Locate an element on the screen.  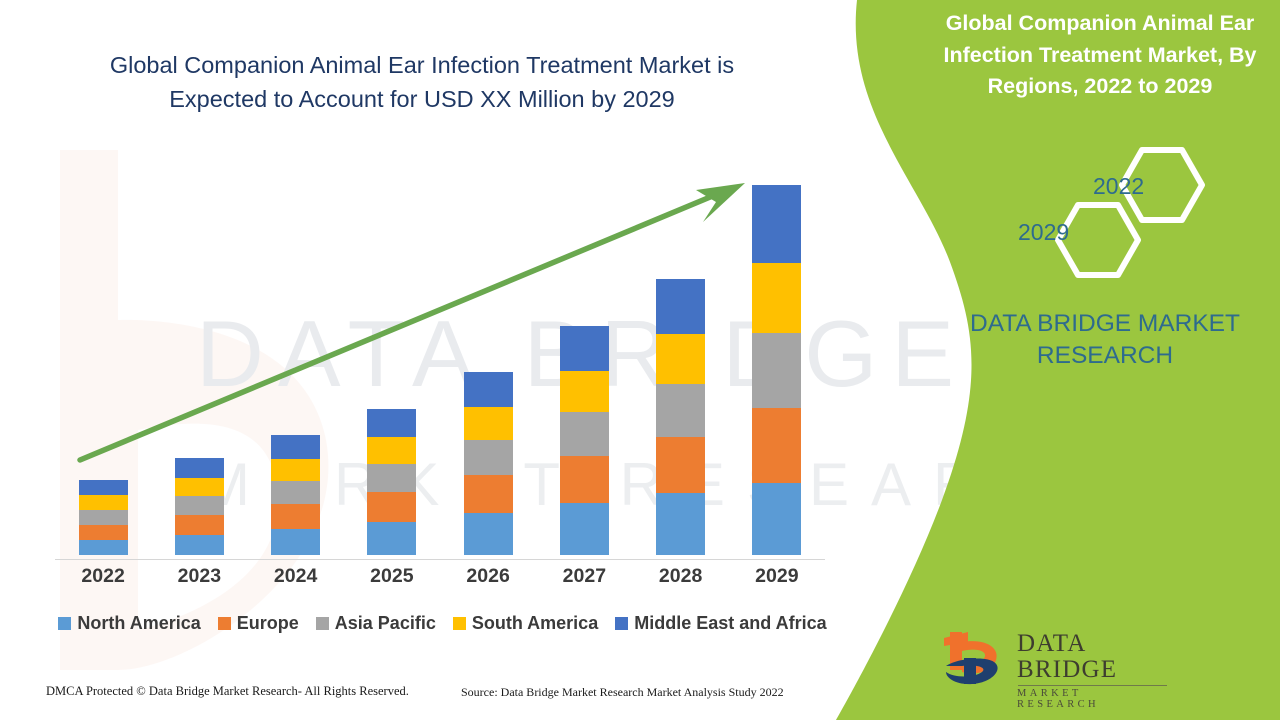
hexagon-years-group is located at coordinates (1105, 215).